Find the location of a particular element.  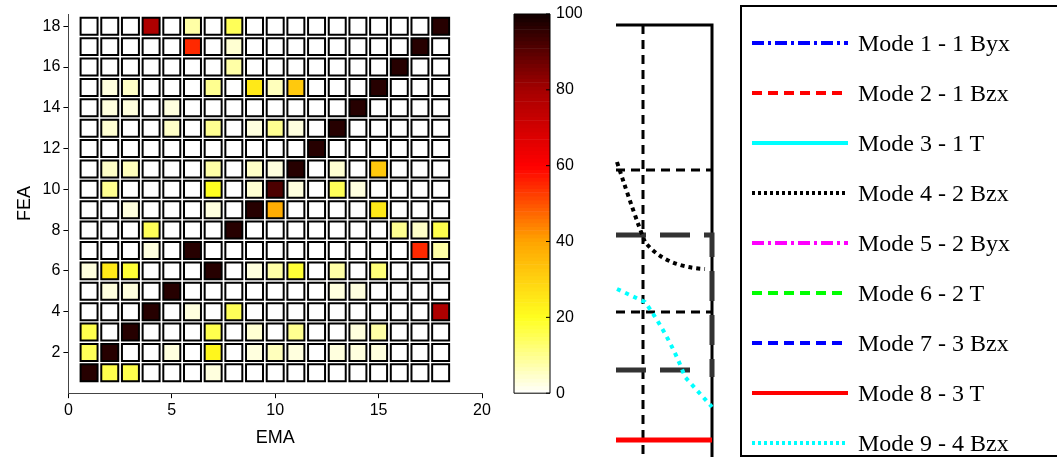

color-bar-label: 40 is located at coordinates (565, 240).